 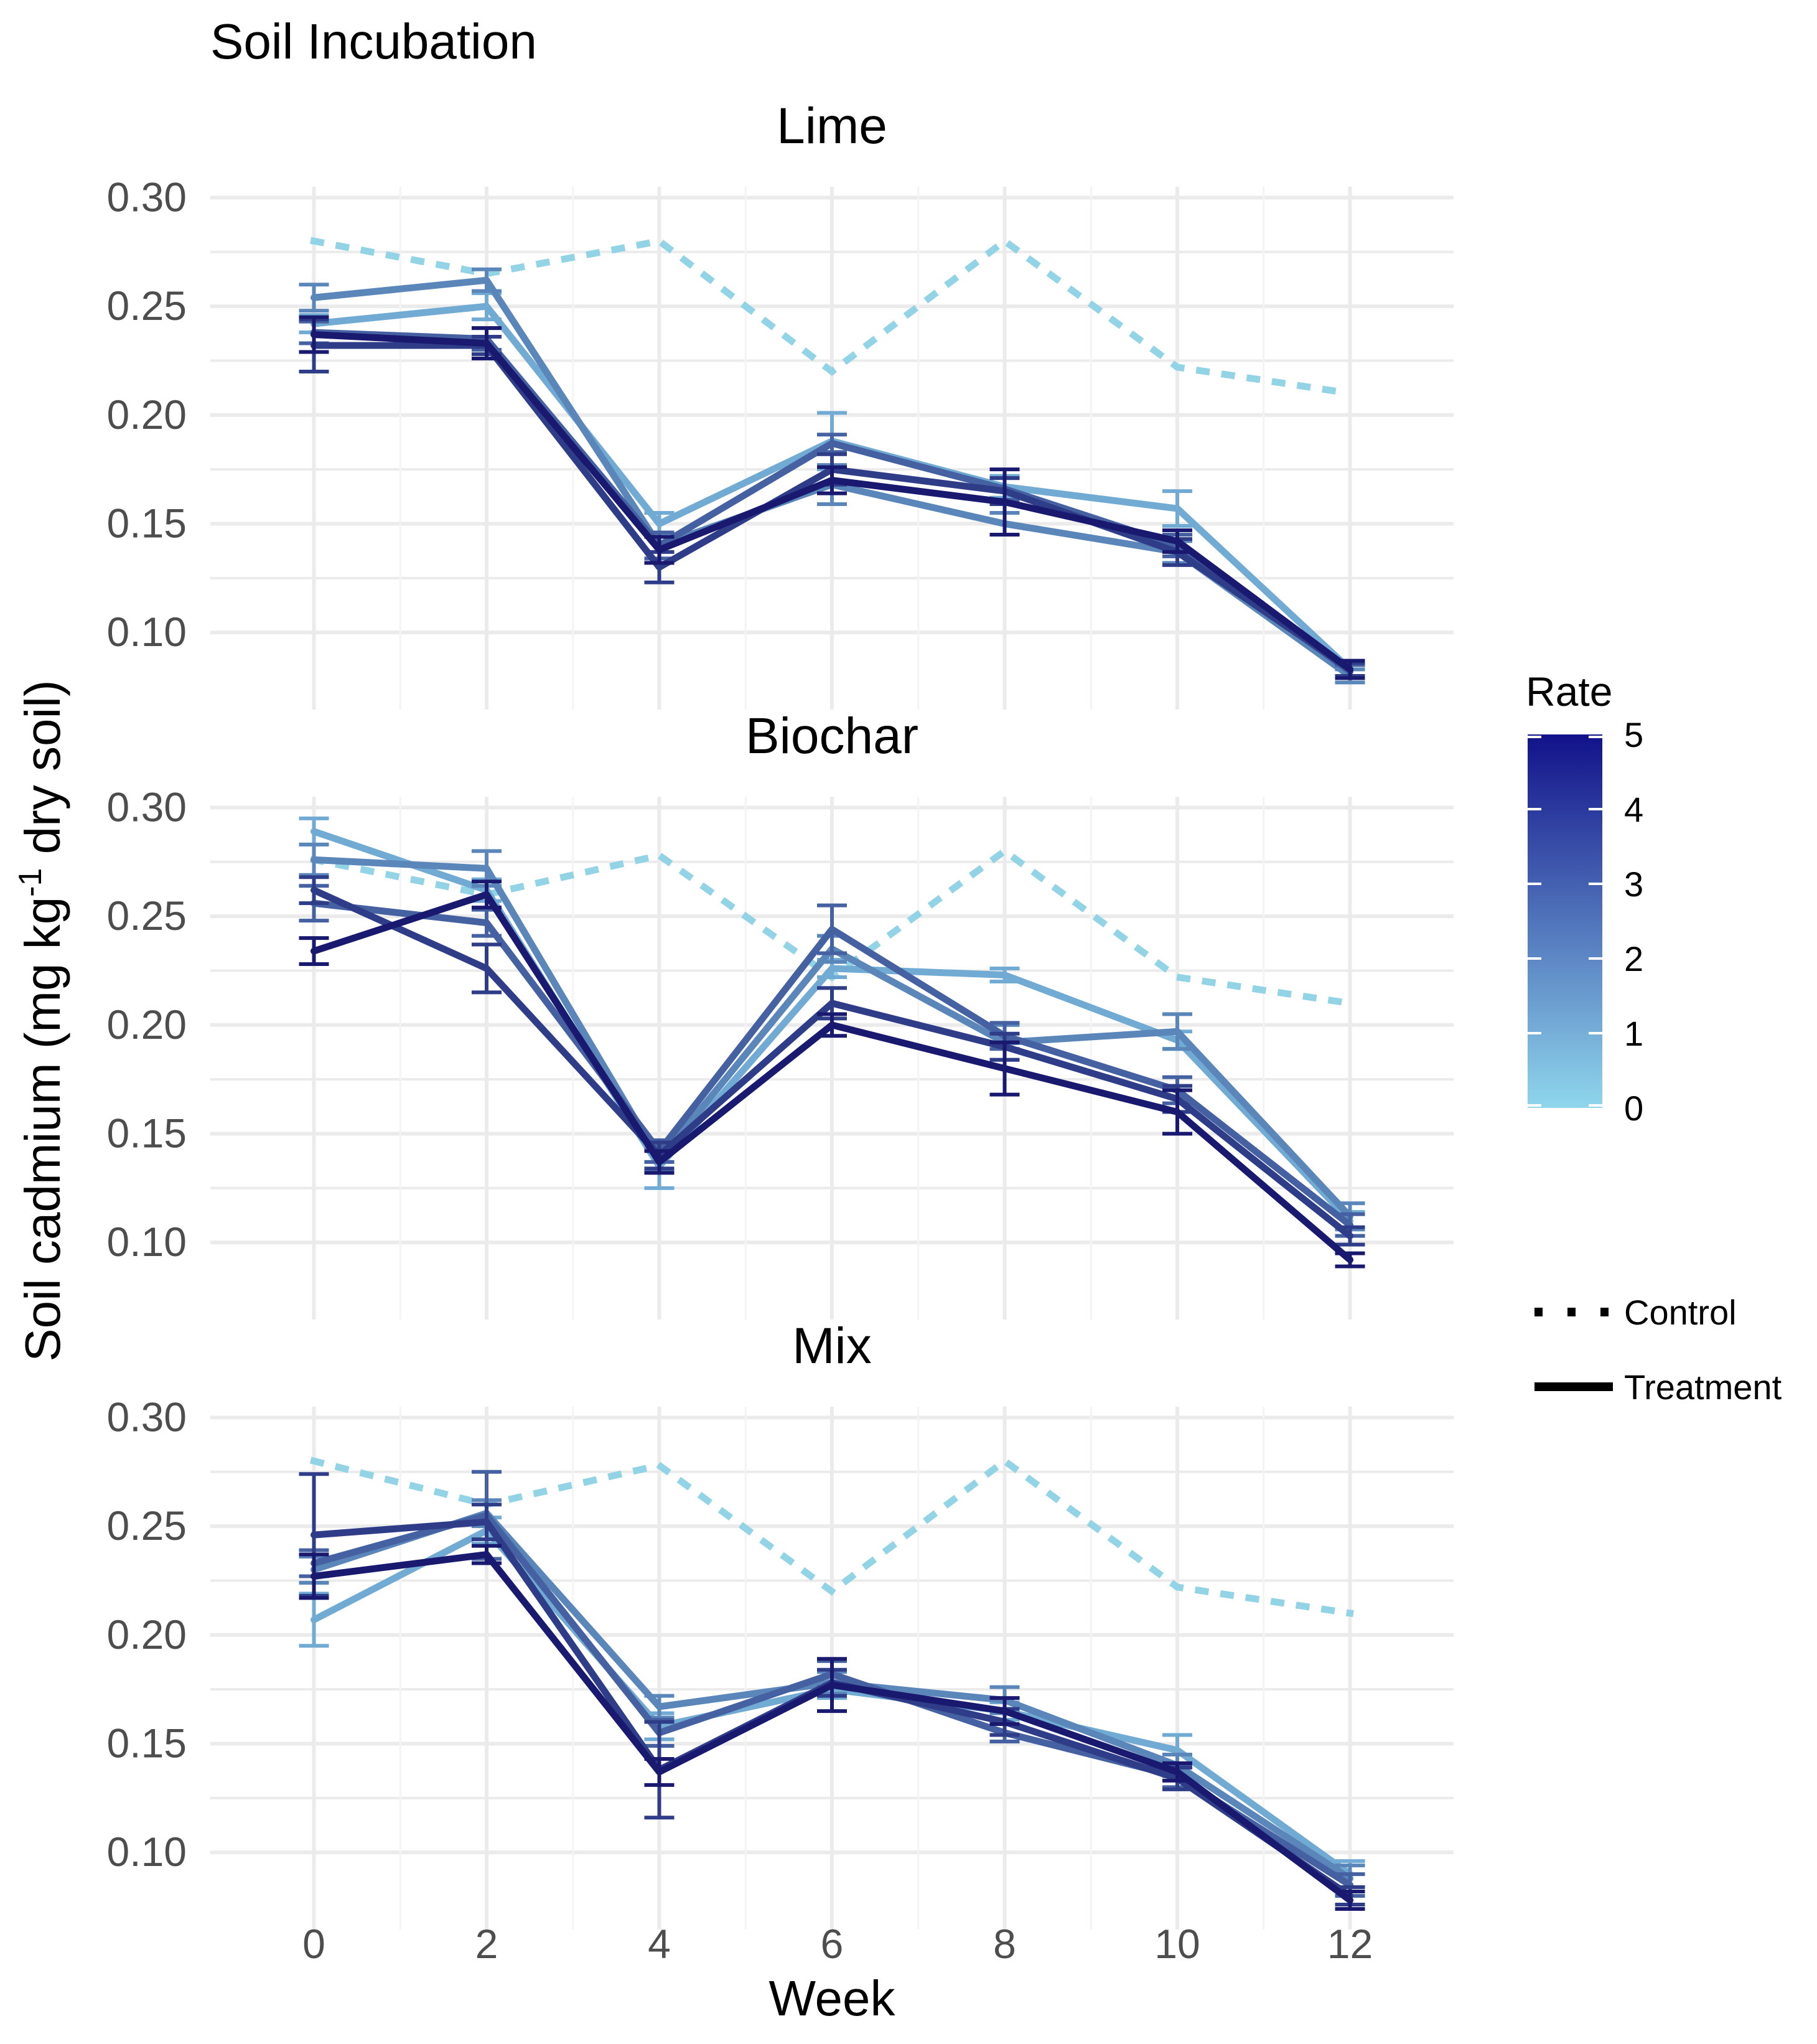 What do you see at coordinates (1177, 1944) in the screenshot?
I see `x-tick-label: 10` at bounding box center [1177, 1944].